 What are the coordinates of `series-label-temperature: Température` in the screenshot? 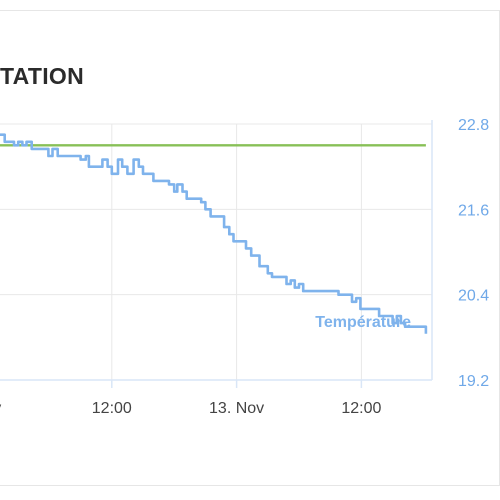 It's located at (363, 322).